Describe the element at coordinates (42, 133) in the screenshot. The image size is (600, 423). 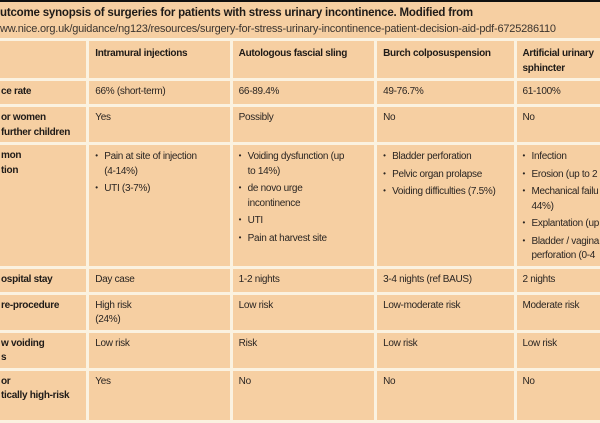
I see `cell-text-line: further children` at that location.